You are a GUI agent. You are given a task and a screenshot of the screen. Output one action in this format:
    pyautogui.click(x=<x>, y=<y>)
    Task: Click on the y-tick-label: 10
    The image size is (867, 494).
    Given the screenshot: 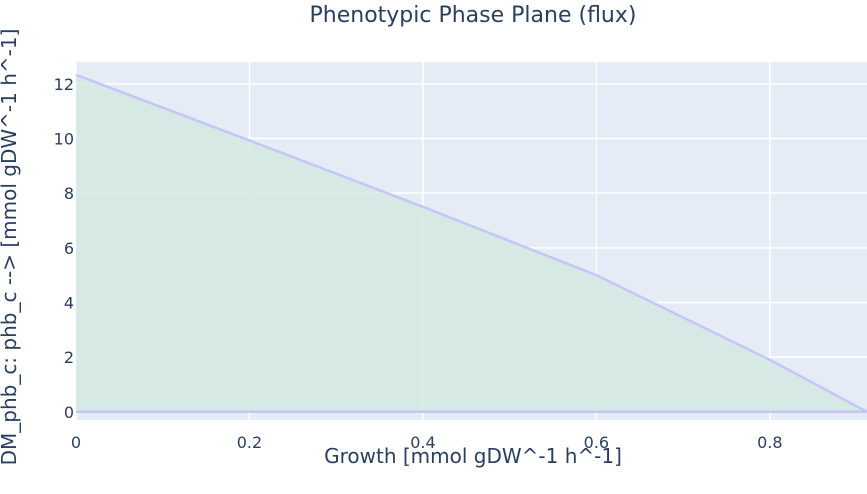 What is the action you would take?
    pyautogui.click(x=64, y=139)
    